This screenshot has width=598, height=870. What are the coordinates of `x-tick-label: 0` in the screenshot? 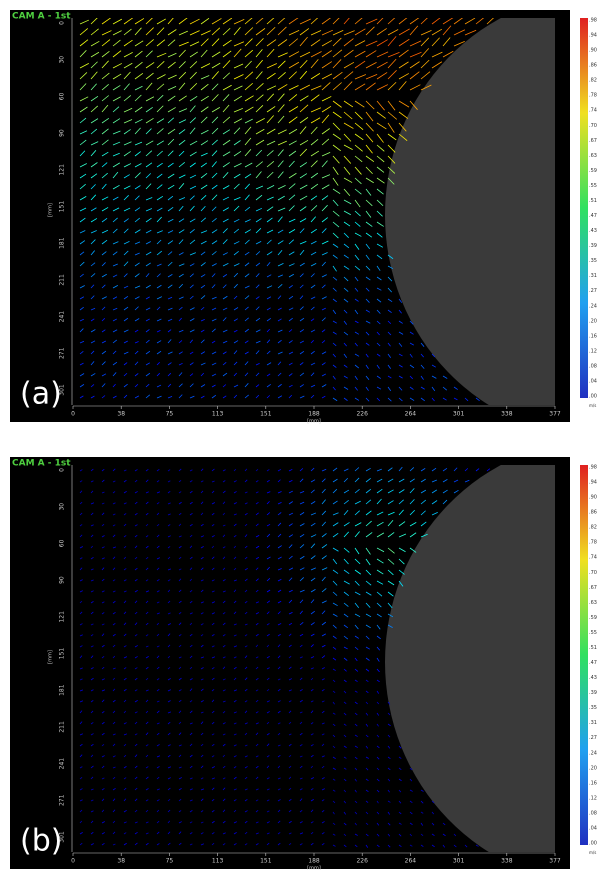 It's located at (73, 861).